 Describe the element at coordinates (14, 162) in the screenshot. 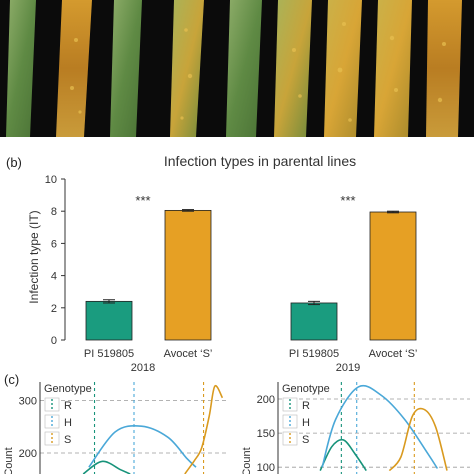

I see `panel-b-label: (b)` at that location.